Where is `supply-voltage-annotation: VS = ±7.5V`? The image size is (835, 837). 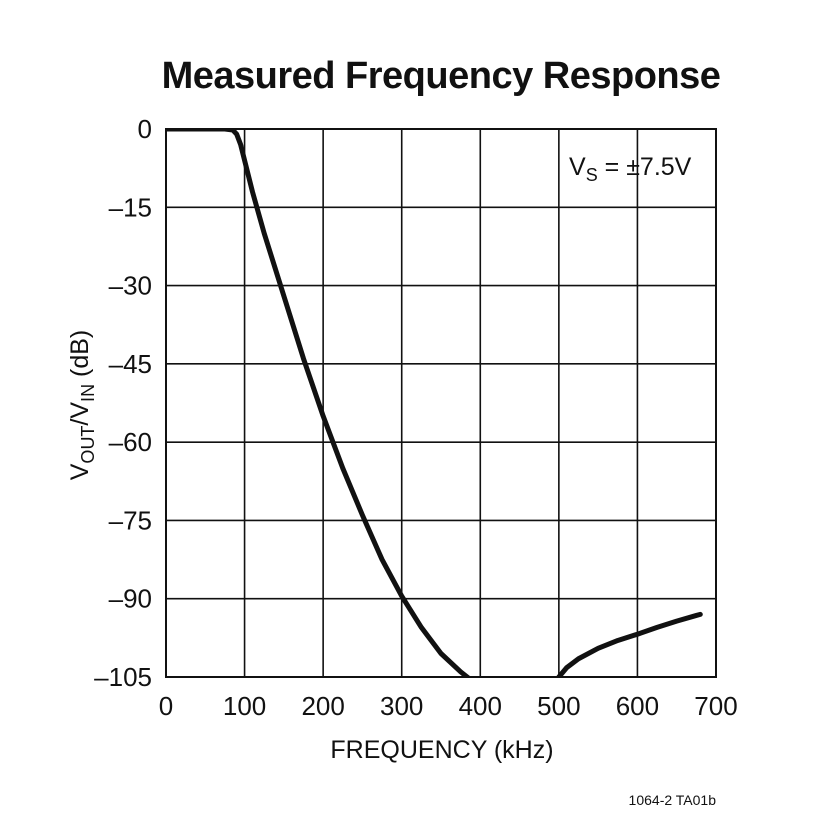
supply-voltage-annotation: VS = ±7.5V is located at coordinates (630, 169).